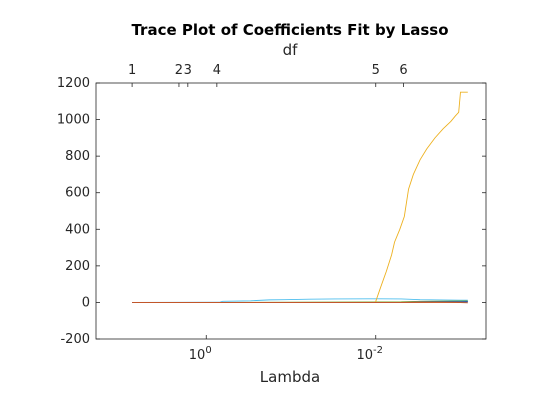 The height and width of the screenshot is (420, 560). I want to click on y-tick-label: 800, so click(77, 156).